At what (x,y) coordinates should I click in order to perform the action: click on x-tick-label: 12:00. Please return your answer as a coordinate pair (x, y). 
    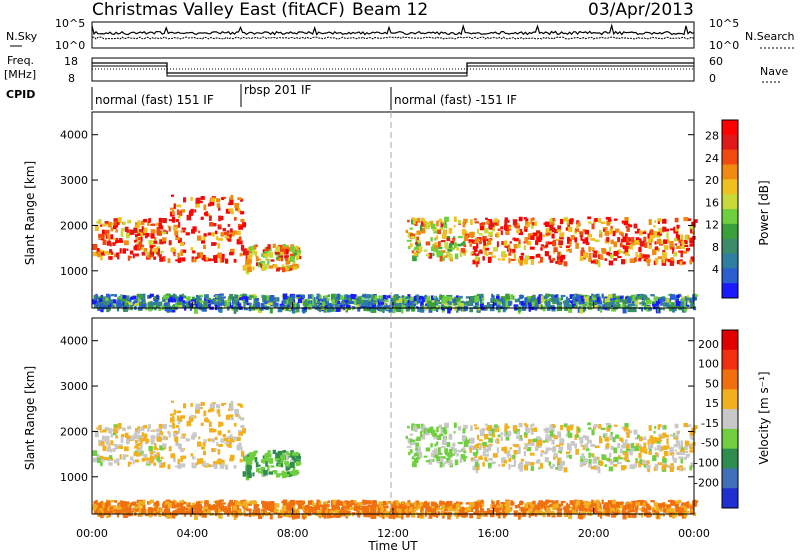
    Looking at the image, I should click on (393, 533).